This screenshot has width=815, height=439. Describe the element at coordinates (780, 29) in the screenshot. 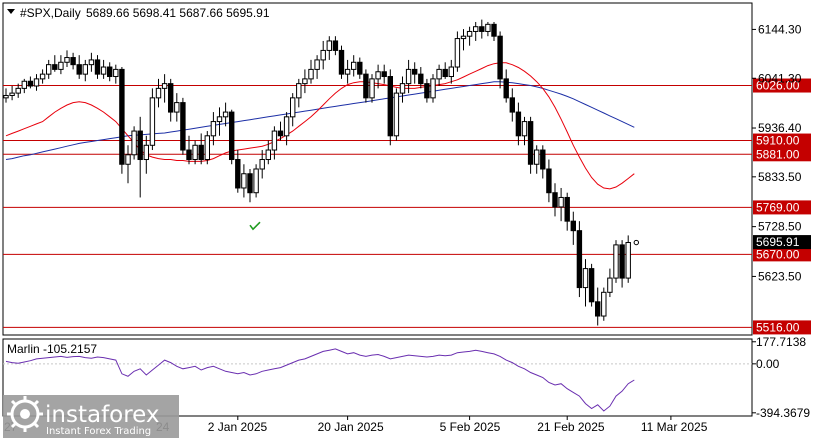

I see `y-tick-label: 6144.30` at that location.